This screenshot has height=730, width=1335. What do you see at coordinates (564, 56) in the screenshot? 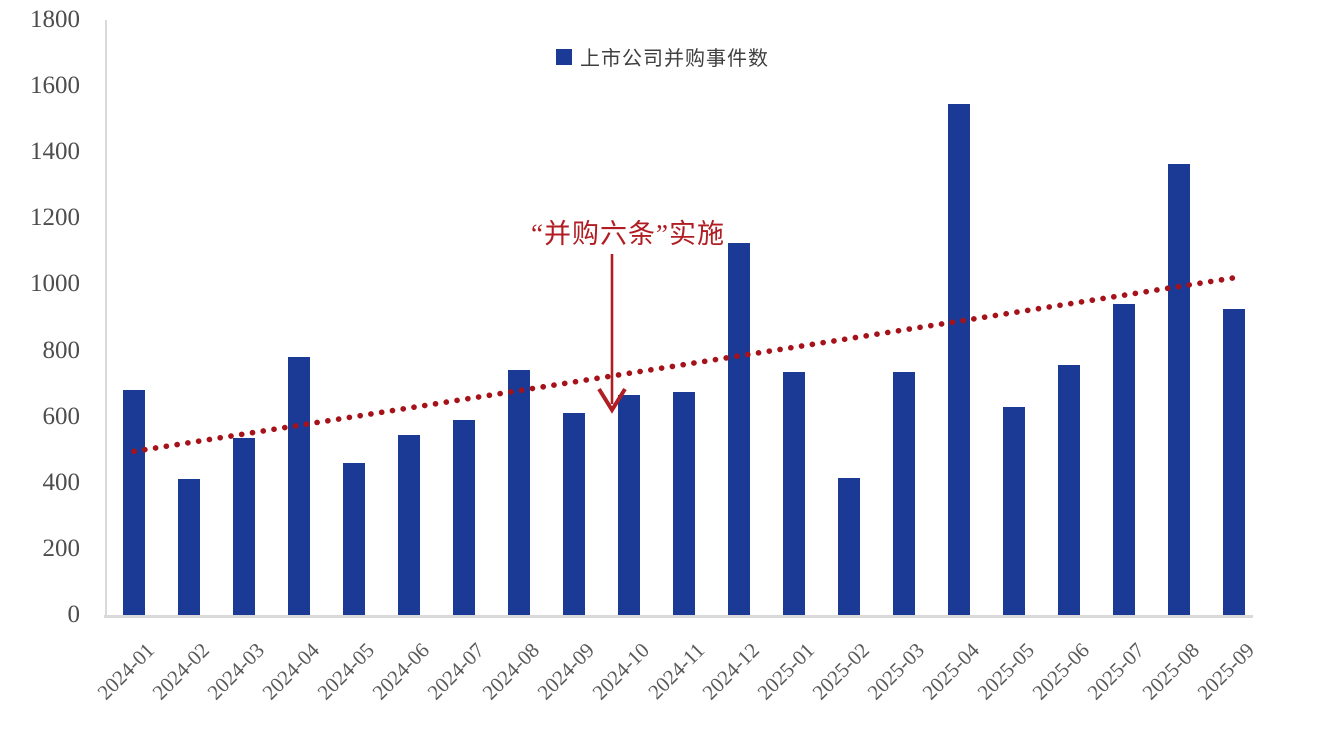
I see `legend-marker-square` at bounding box center [564, 56].